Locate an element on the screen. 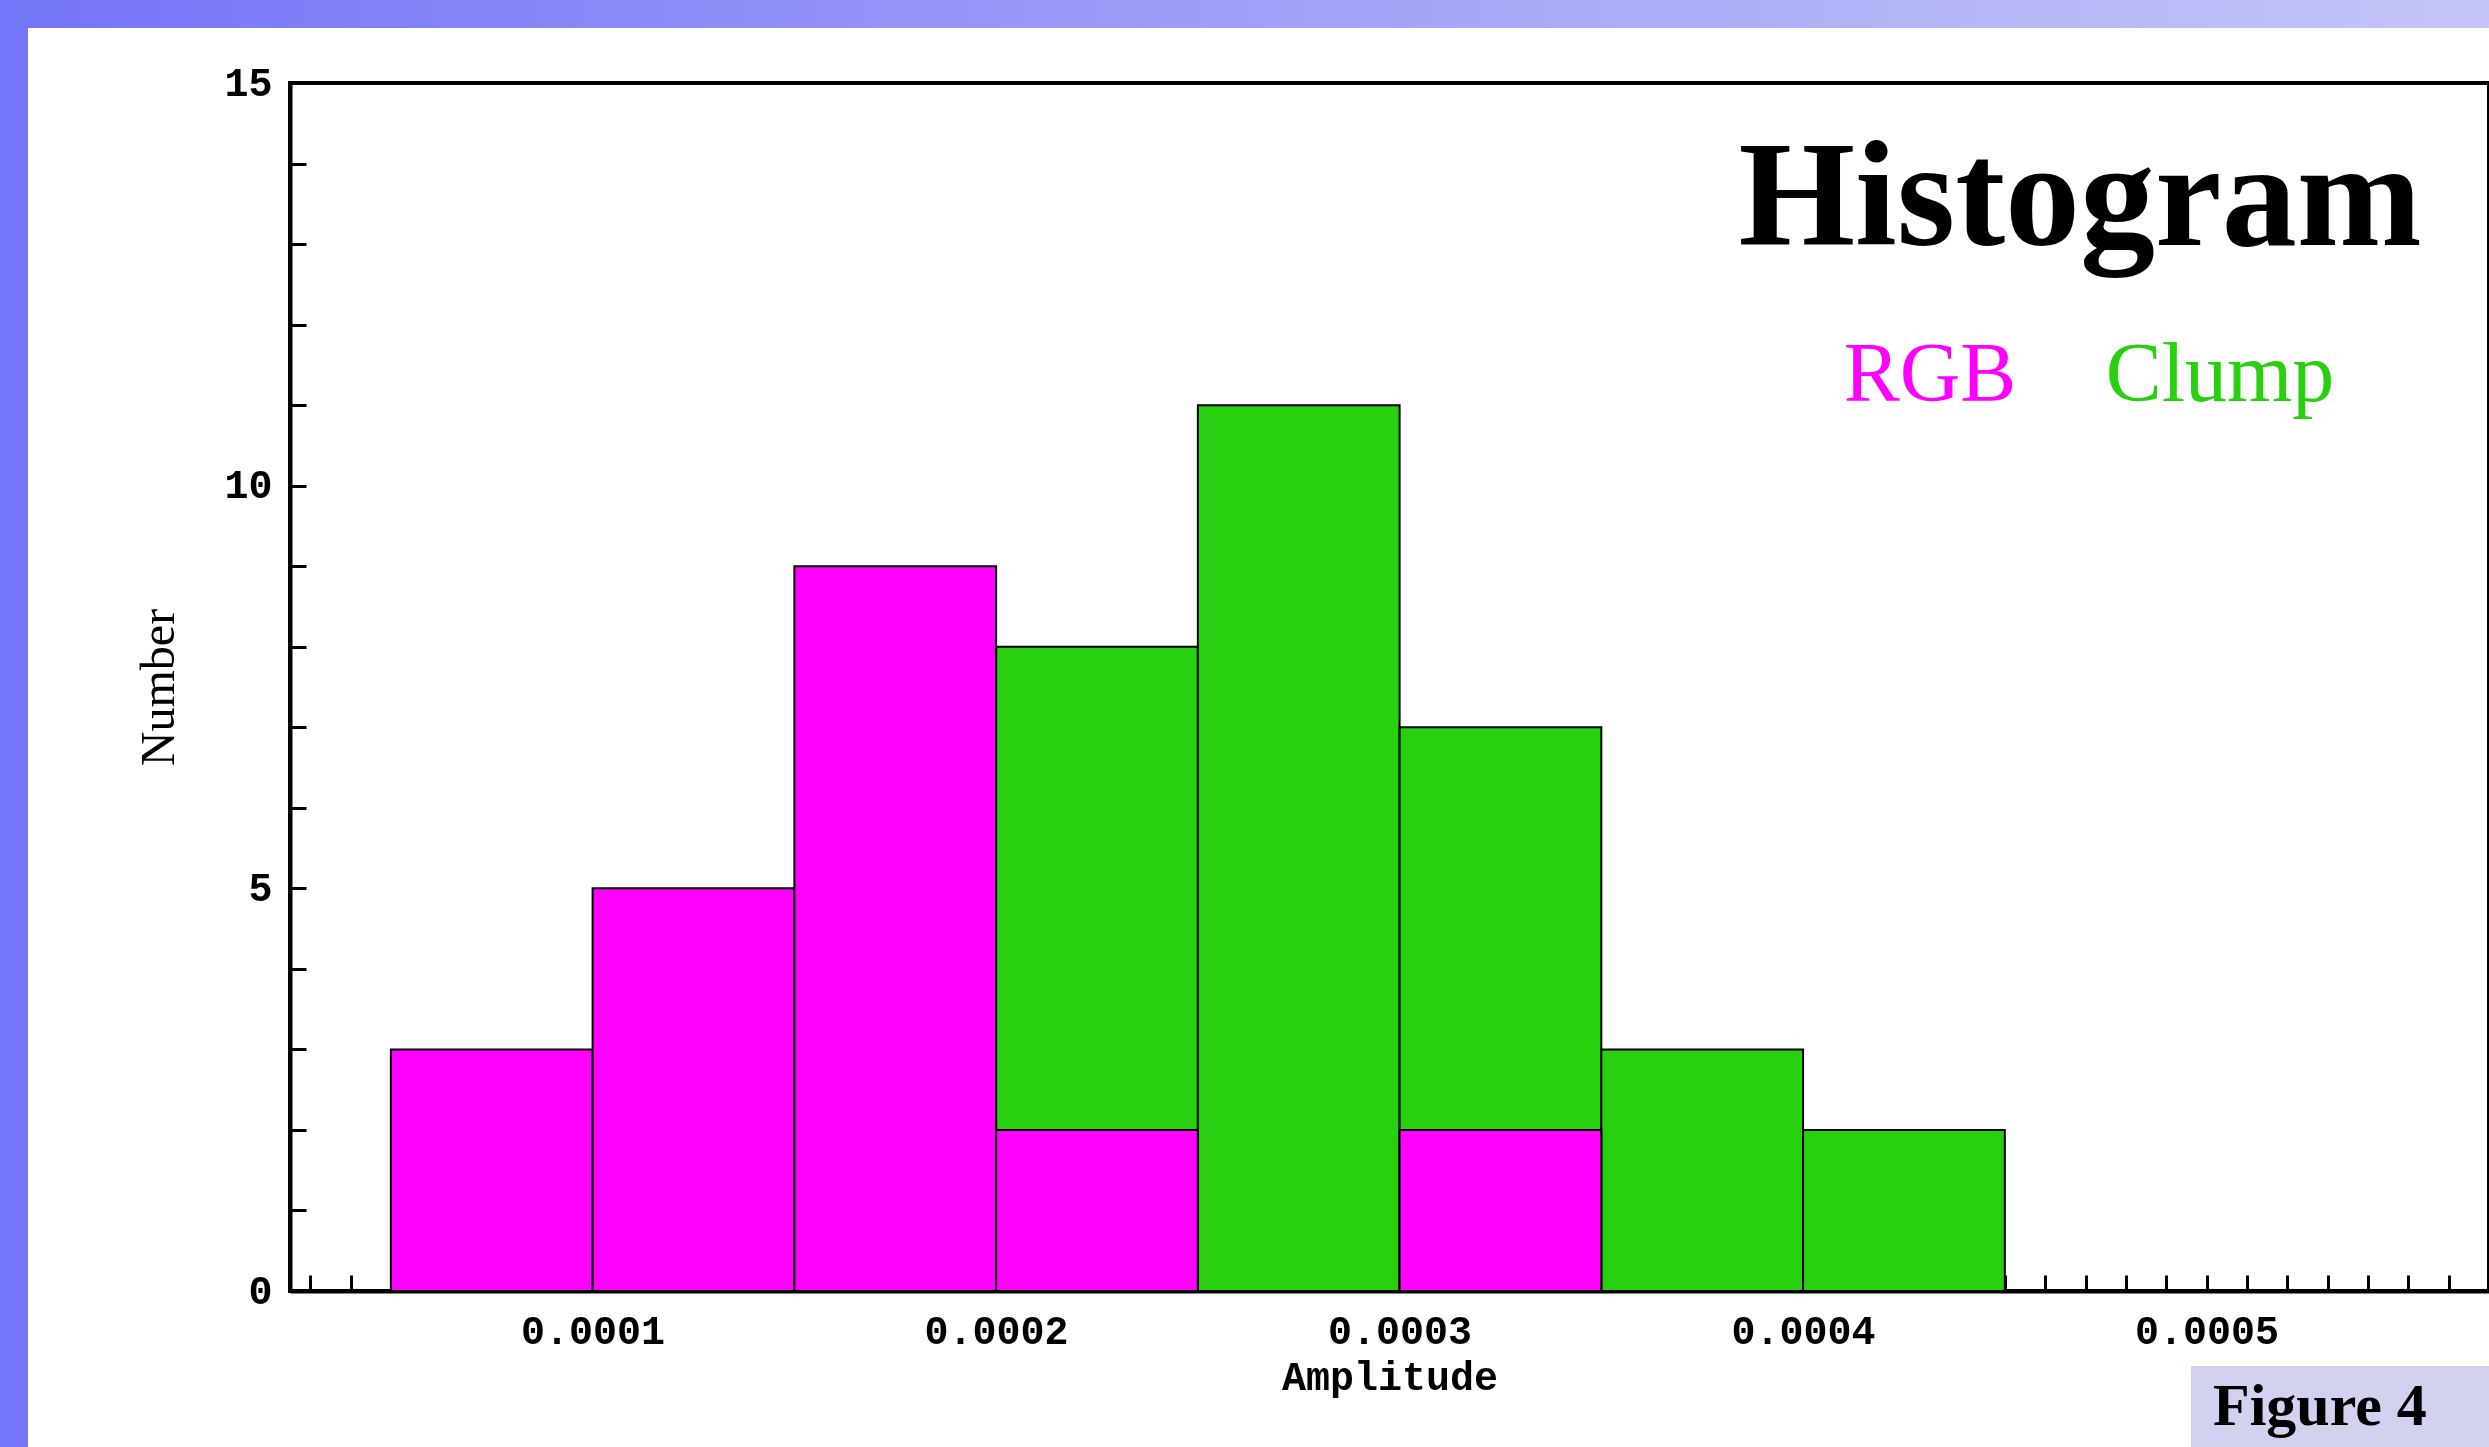  y-tick-label: 15 is located at coordinates (248, 85).